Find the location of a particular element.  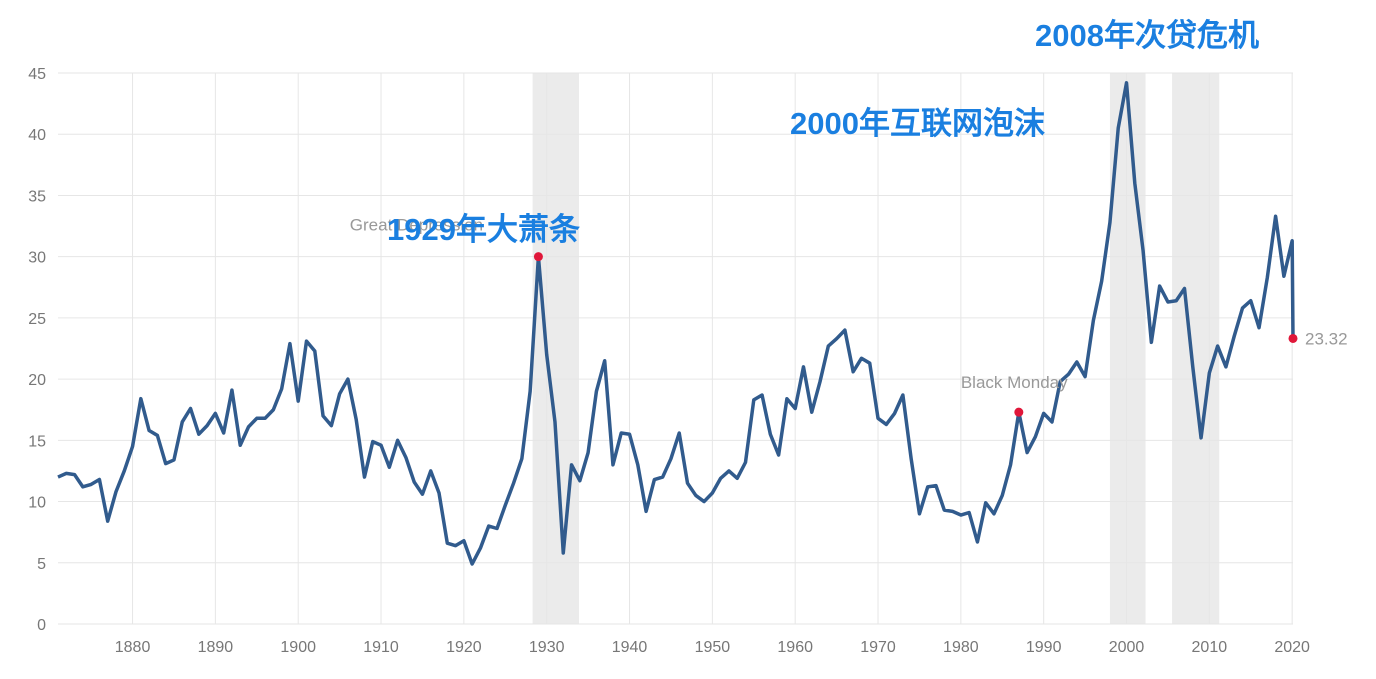

y-tick-label: 0 is located at coordinates (41, 625).